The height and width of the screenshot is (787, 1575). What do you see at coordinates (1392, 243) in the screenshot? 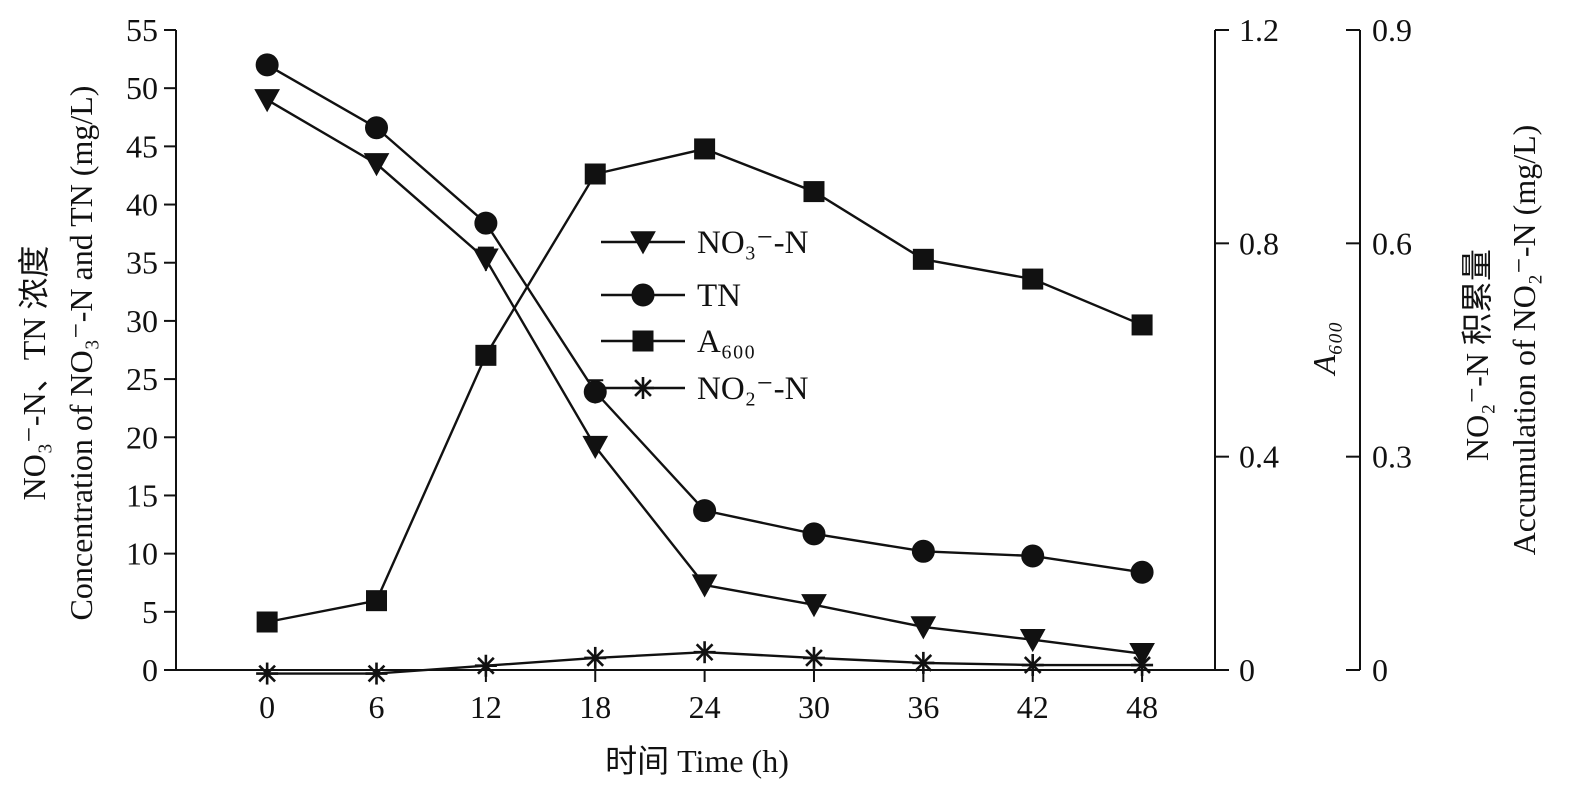
I see `right2-tick-label: 0.6` at bounding box center [1392, 243].